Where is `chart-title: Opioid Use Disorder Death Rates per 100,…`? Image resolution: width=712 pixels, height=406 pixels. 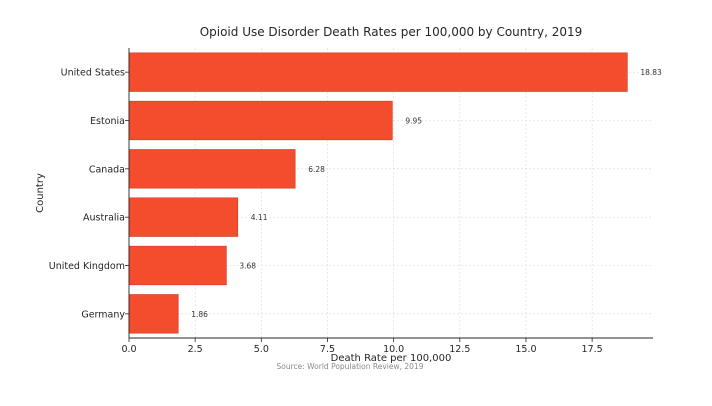 chart-title: Opioid Use Disorder Death Rates per 100,… is located at coordinates (391, 32).